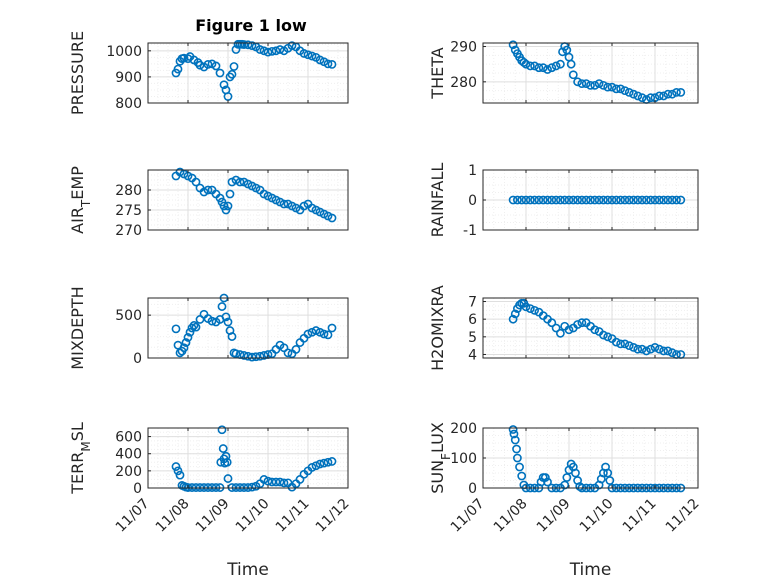 The width and height of the screenshot is (778, 583). I want to click on x-axis-label: Time, so click(247, 570).